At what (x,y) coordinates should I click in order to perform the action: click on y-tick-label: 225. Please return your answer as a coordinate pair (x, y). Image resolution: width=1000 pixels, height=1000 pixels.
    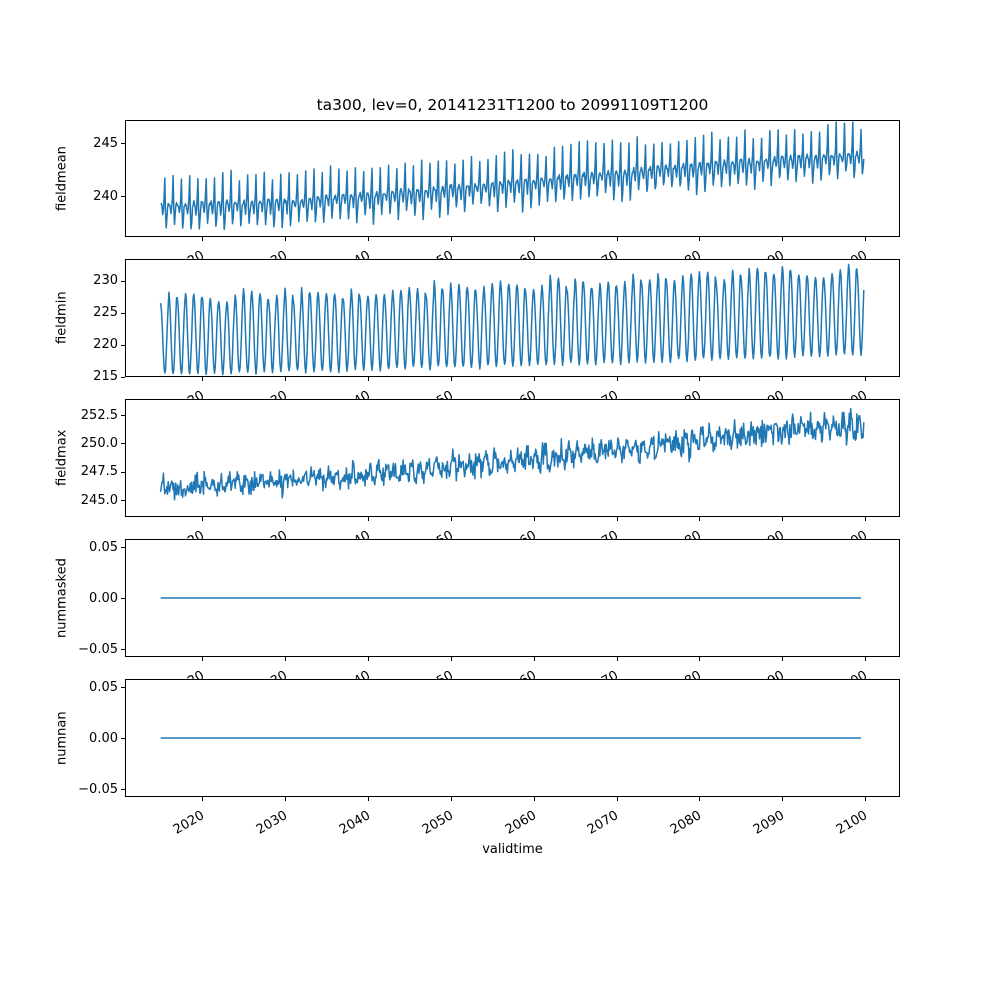
    Looking at the image, I should click on (105, 313).